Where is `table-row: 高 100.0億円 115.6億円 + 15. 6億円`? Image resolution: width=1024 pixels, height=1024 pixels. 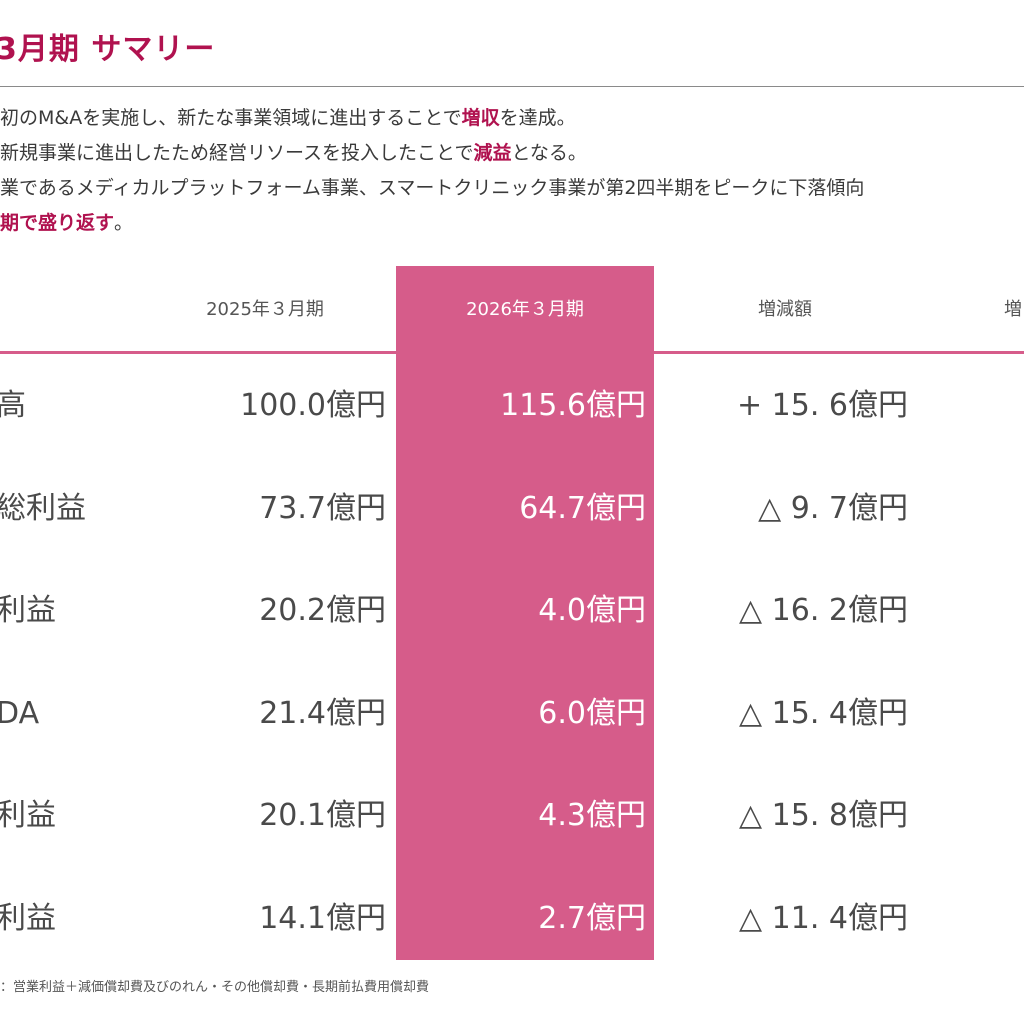
table-row: 高 100.0億円 115.6億円 + 15. 6億円 is located at coordinates (512, 406).